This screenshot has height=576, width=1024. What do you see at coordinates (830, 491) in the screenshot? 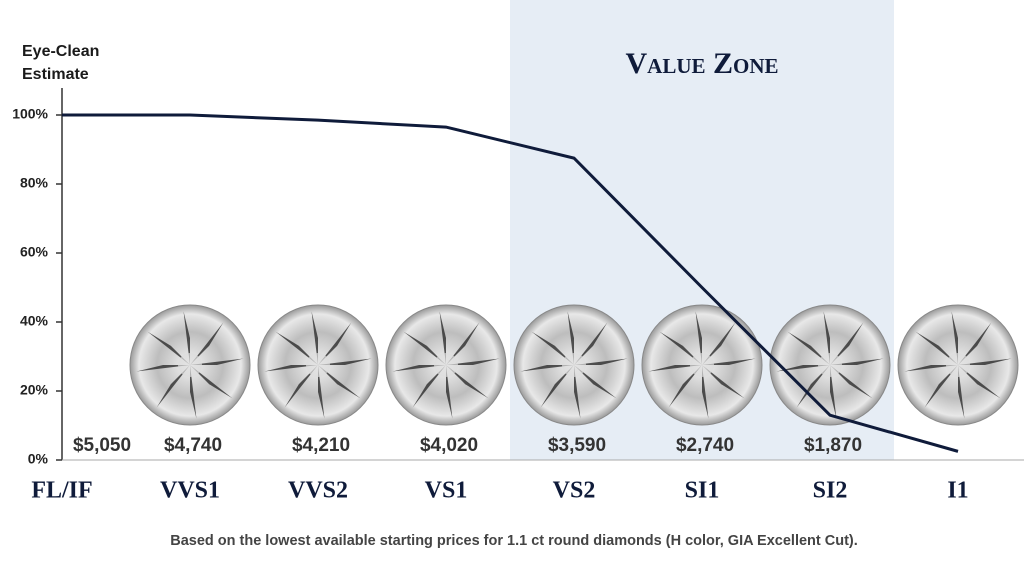
I see `x-tick-label: SI2` at bounding box center [830, 491].